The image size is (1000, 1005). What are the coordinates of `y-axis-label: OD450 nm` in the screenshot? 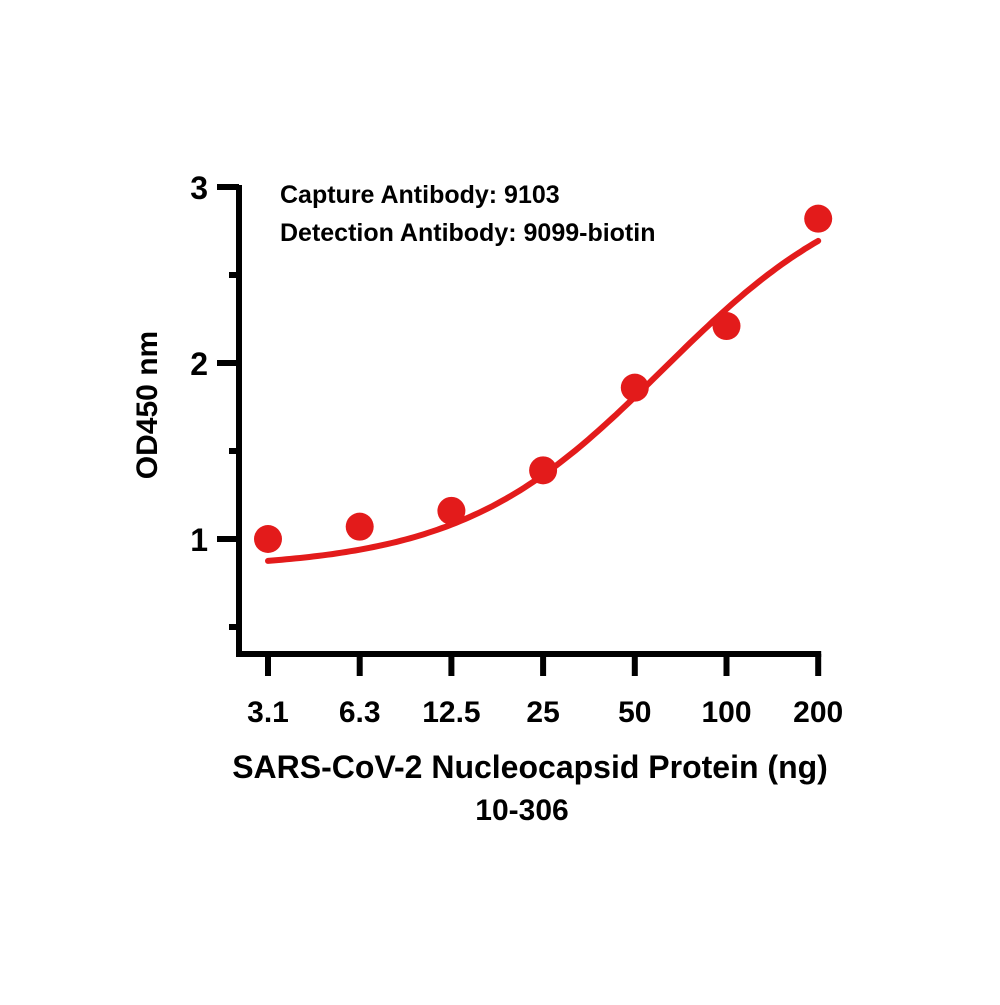 It's located at (147, 405).